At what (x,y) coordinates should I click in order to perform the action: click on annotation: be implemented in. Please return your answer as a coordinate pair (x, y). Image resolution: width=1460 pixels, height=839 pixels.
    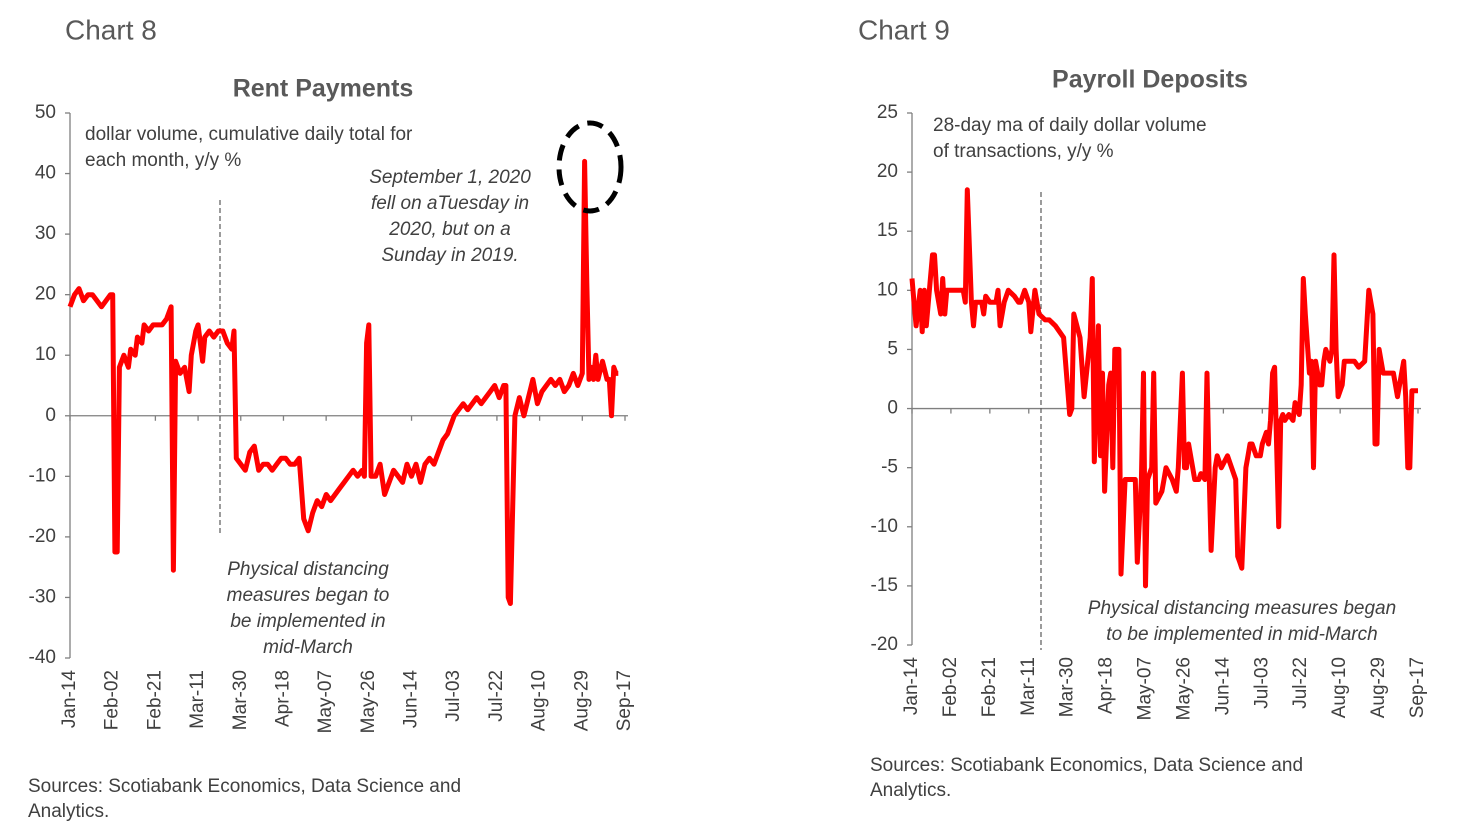
    Looking at the image, I should click on (307, 621).